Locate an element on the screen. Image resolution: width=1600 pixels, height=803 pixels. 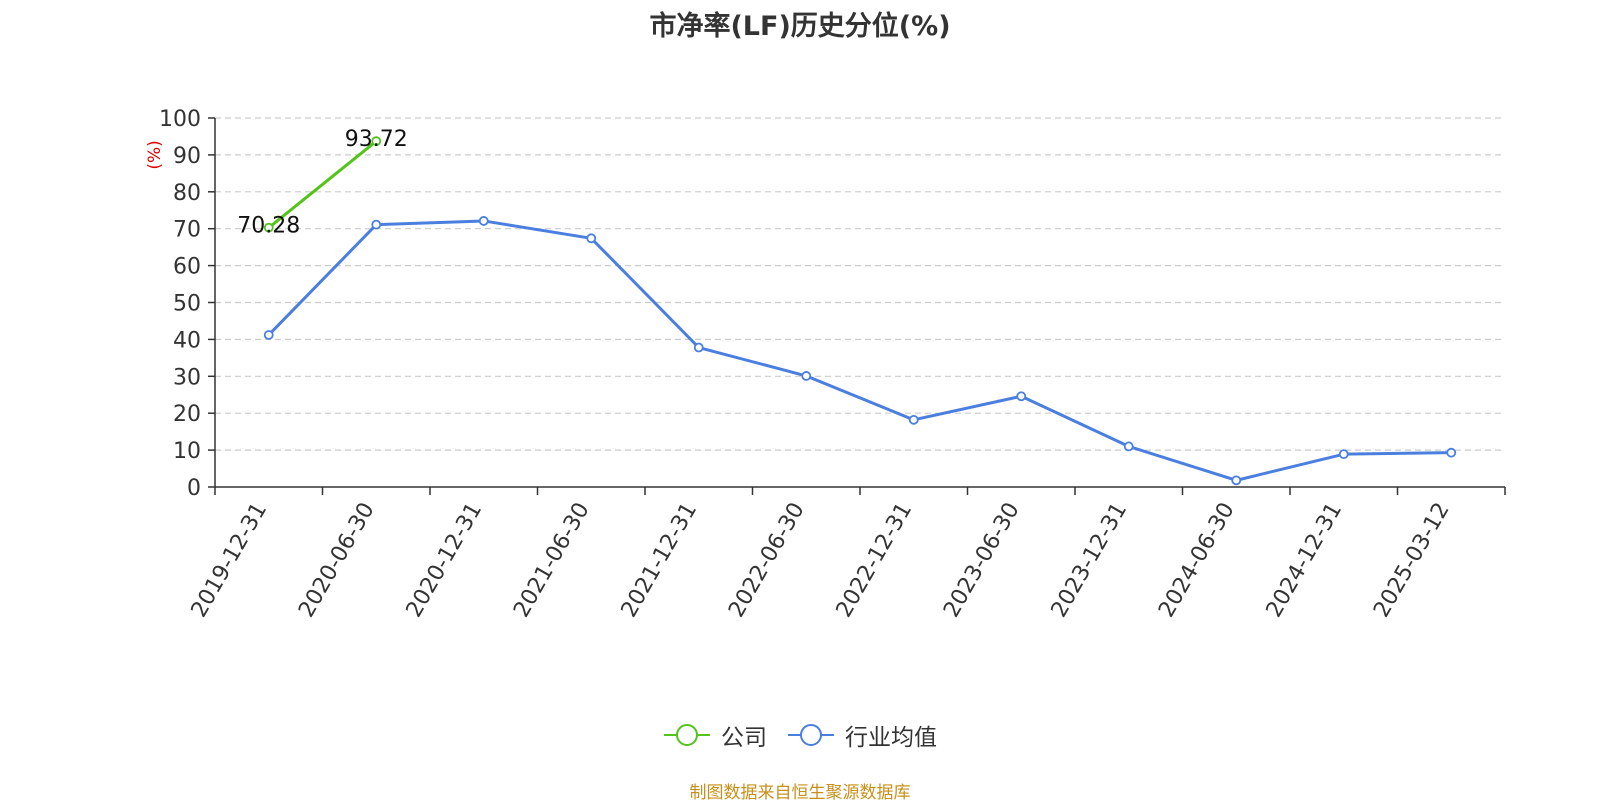
x-tick-label: 2024-06-30 is located at coordinates (1197, 560).